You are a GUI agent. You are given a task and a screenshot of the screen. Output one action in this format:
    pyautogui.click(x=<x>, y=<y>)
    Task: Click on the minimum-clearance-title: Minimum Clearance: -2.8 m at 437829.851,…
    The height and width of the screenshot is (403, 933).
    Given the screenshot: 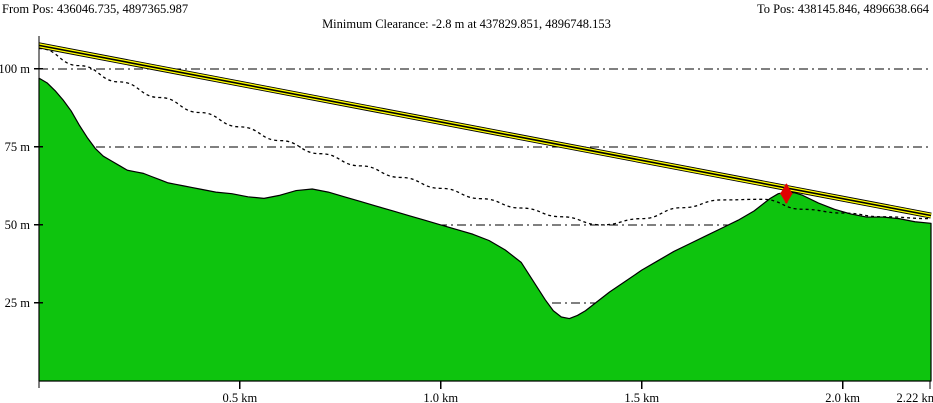 What is the action you would take?
    pyautogui.click(x=466, y=24)
    